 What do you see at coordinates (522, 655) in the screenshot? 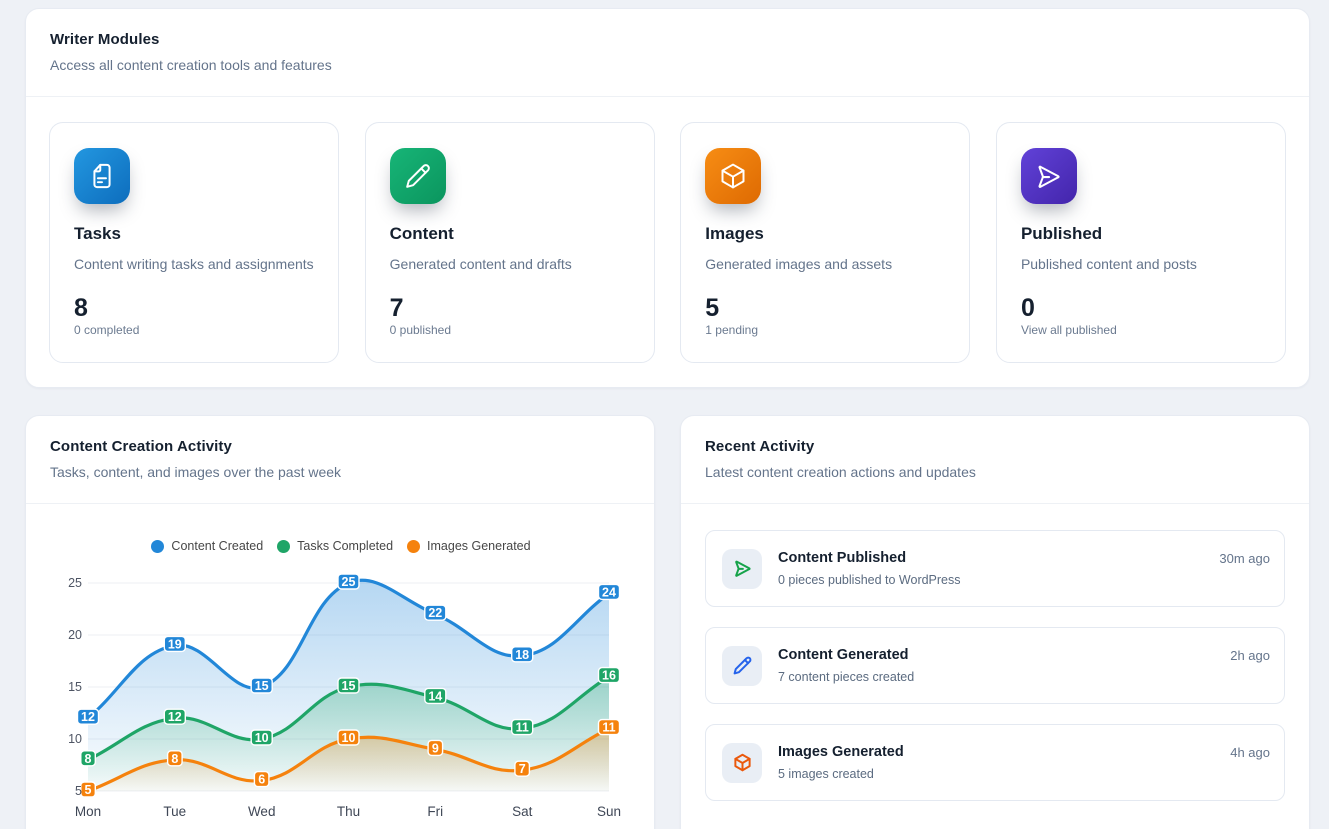
I see `svg-text: 18` at bounding box center [522, 655].